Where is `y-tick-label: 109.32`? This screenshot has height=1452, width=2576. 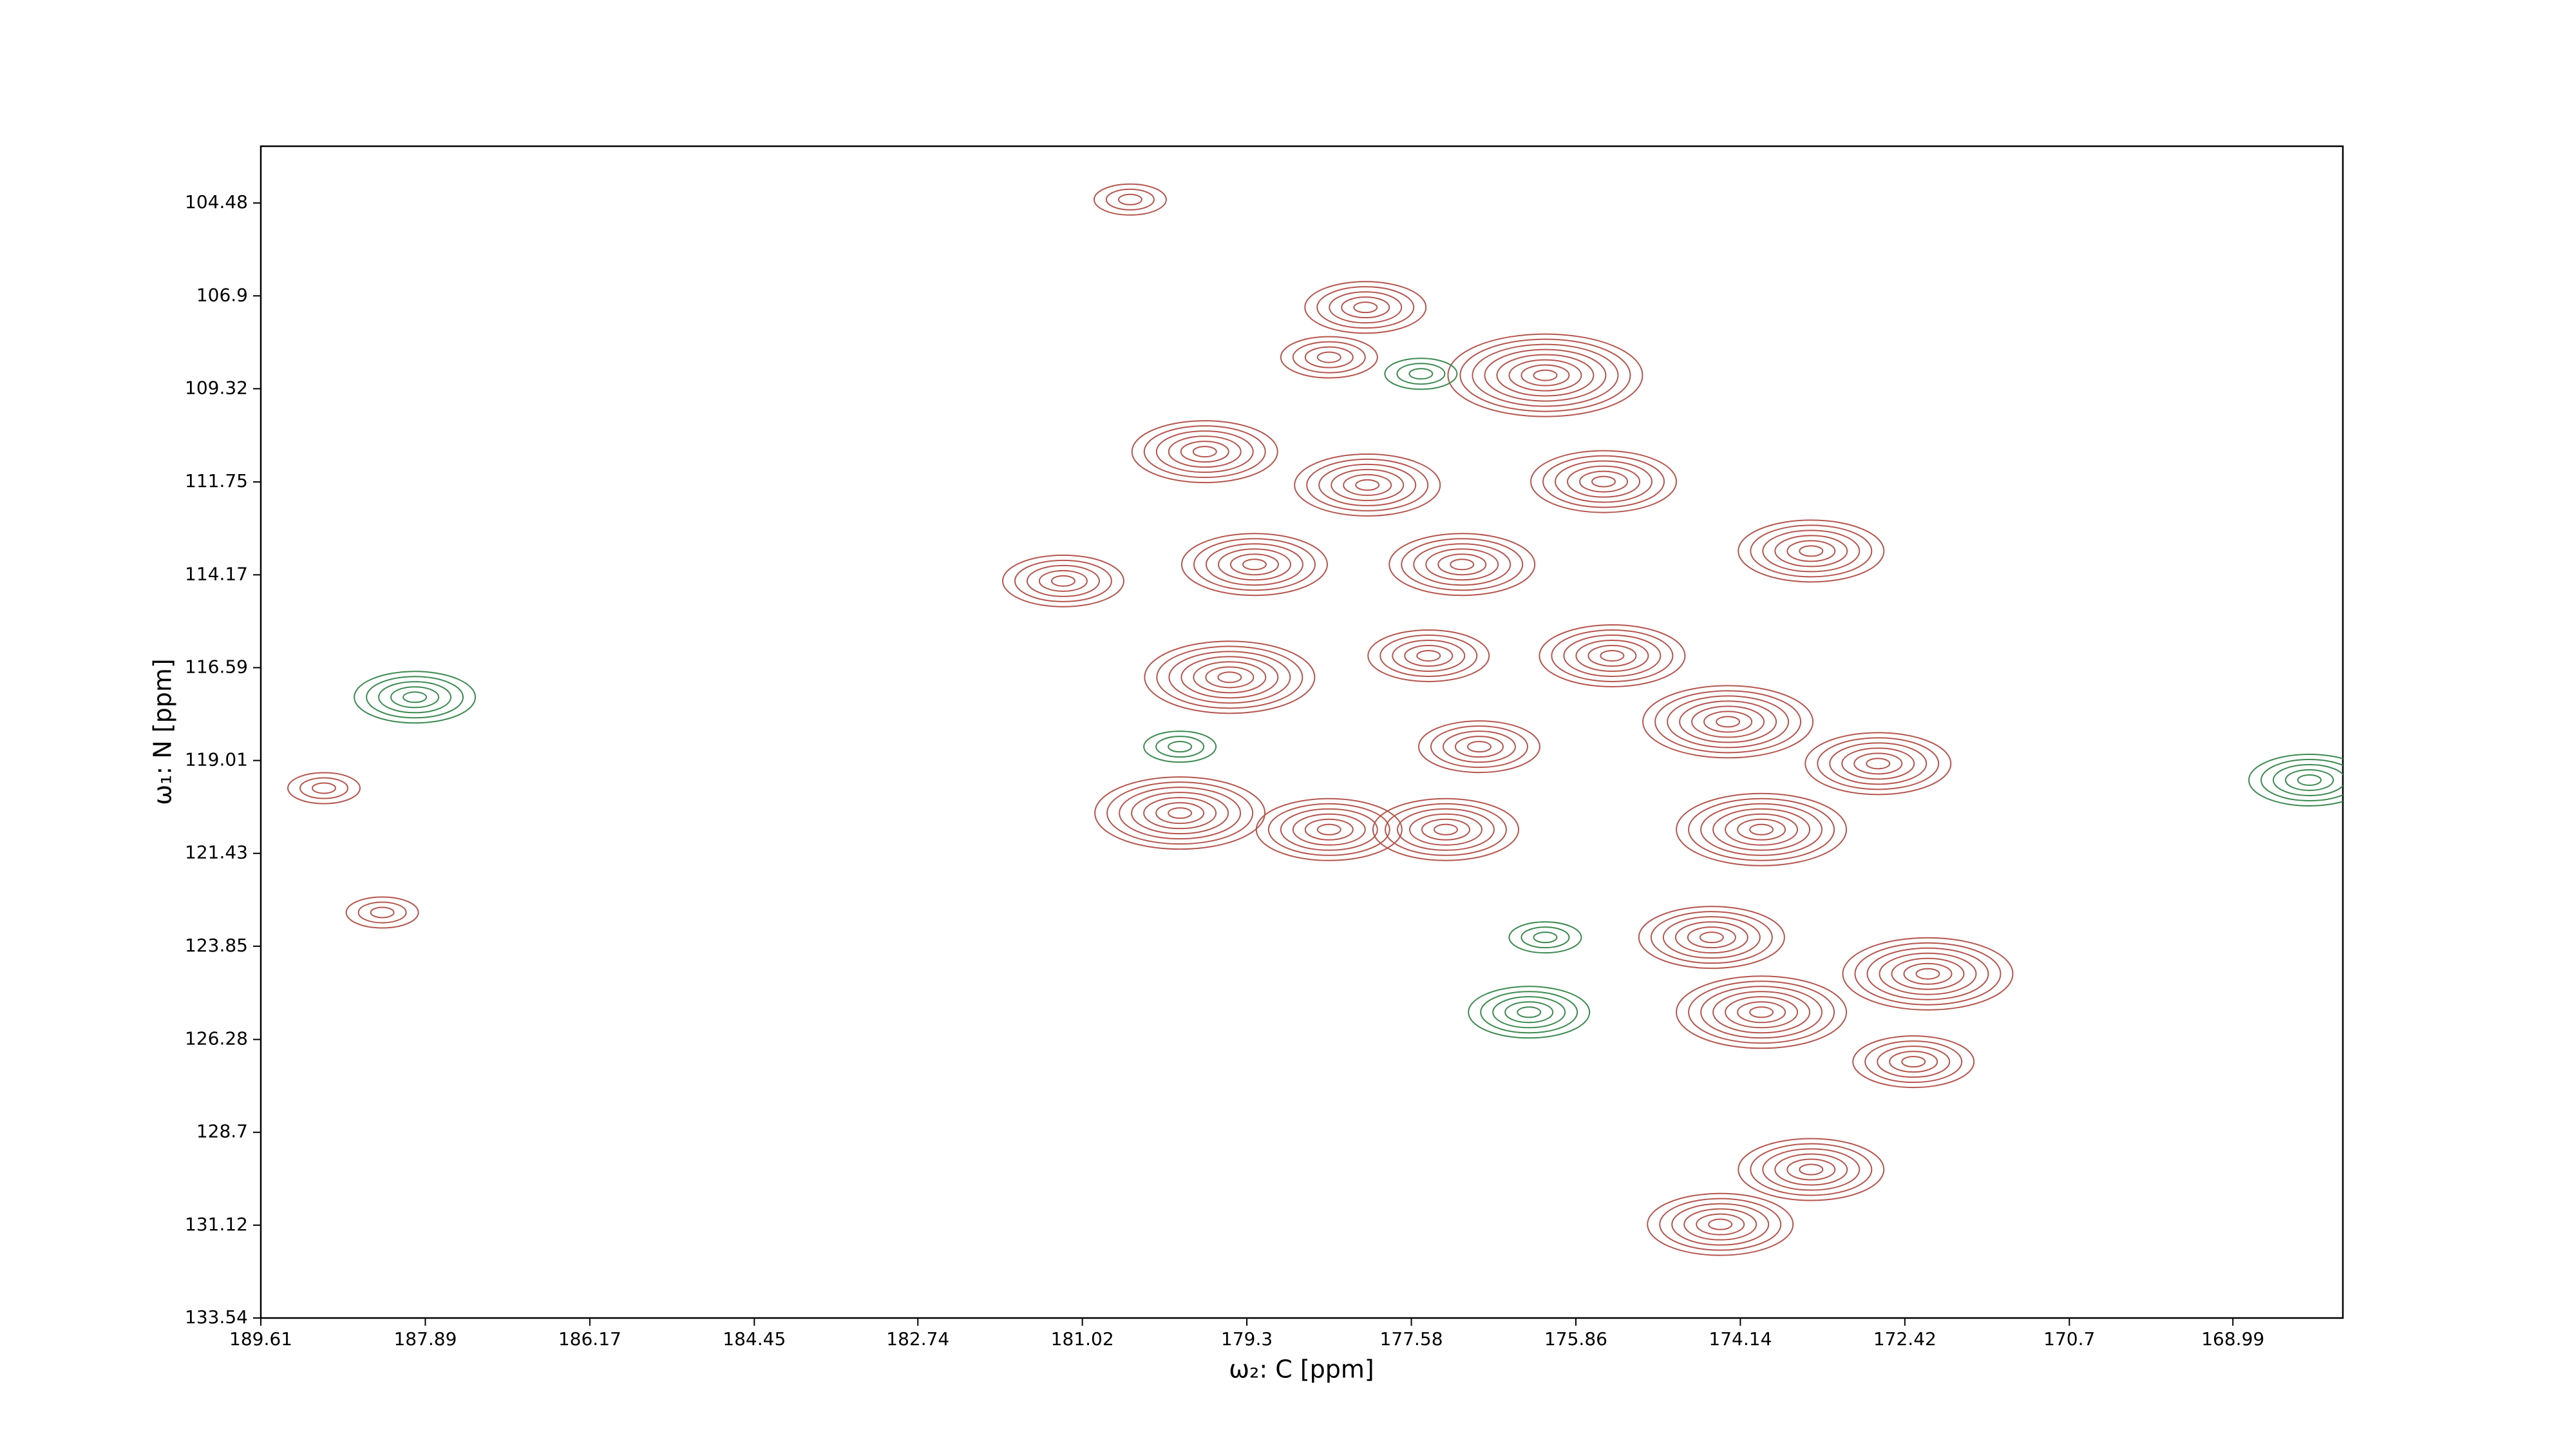 y-tick-label: 109.32 is located at coordinates (216, 387).